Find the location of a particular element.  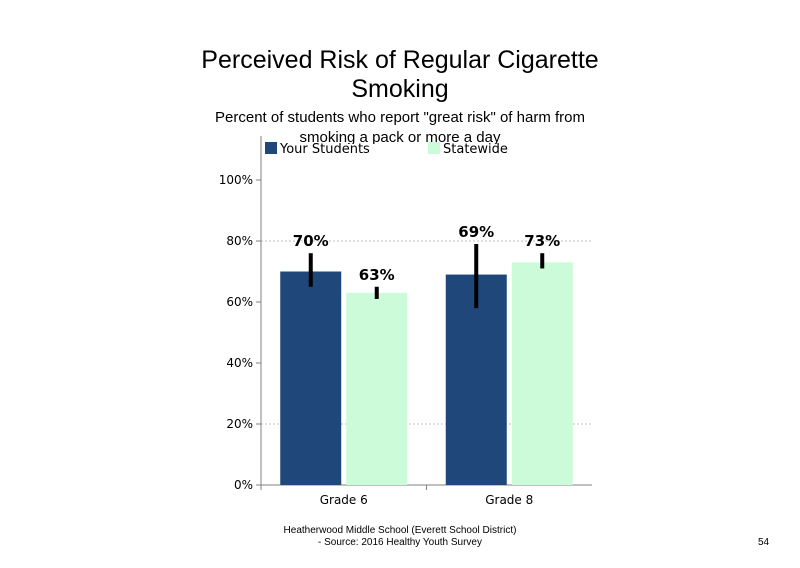

y-tick-label: 0% is located at coordinates (243, 485).